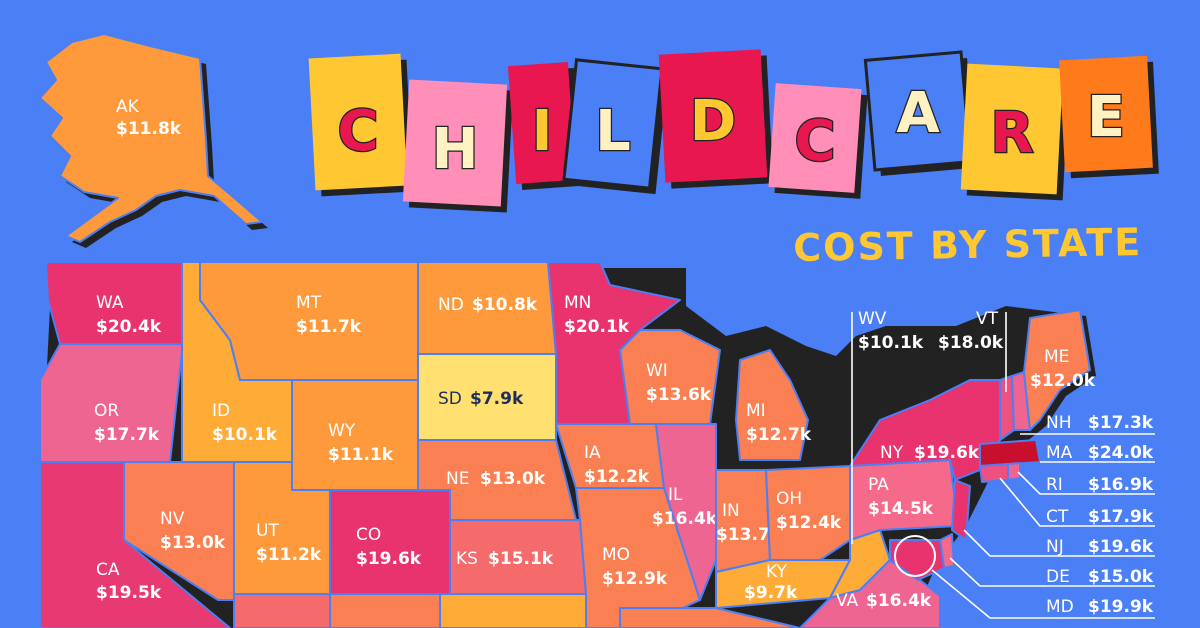 This screenshot has height=628, width=1200. What do you see at coordinates (1011, 133) in the screenshot?
I see `title-letter: R` at bounding box center [1011, 133].